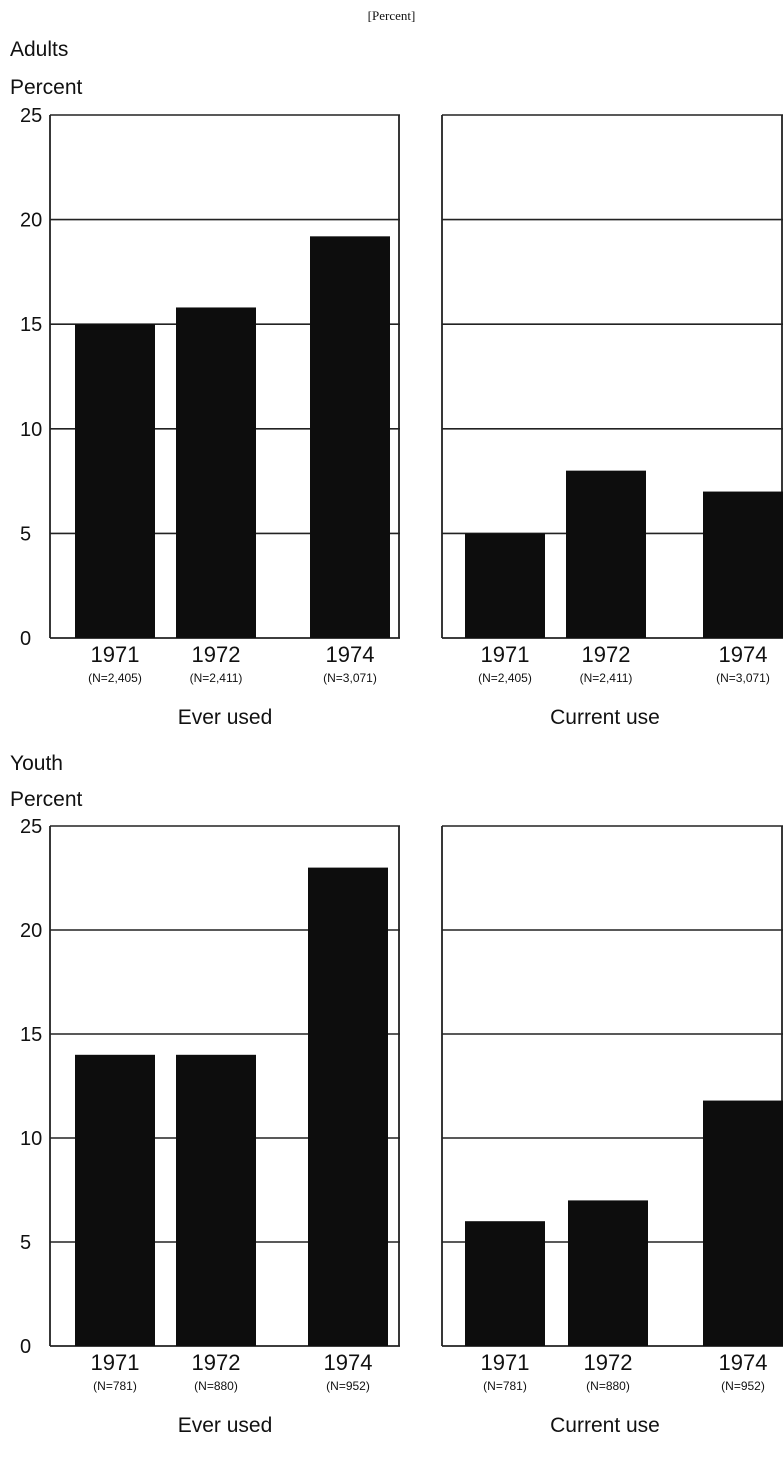 This screenshot has width=783, height=1462. I want to click on panel-3-y-tick-label-15: 15, so click(31, 1035).